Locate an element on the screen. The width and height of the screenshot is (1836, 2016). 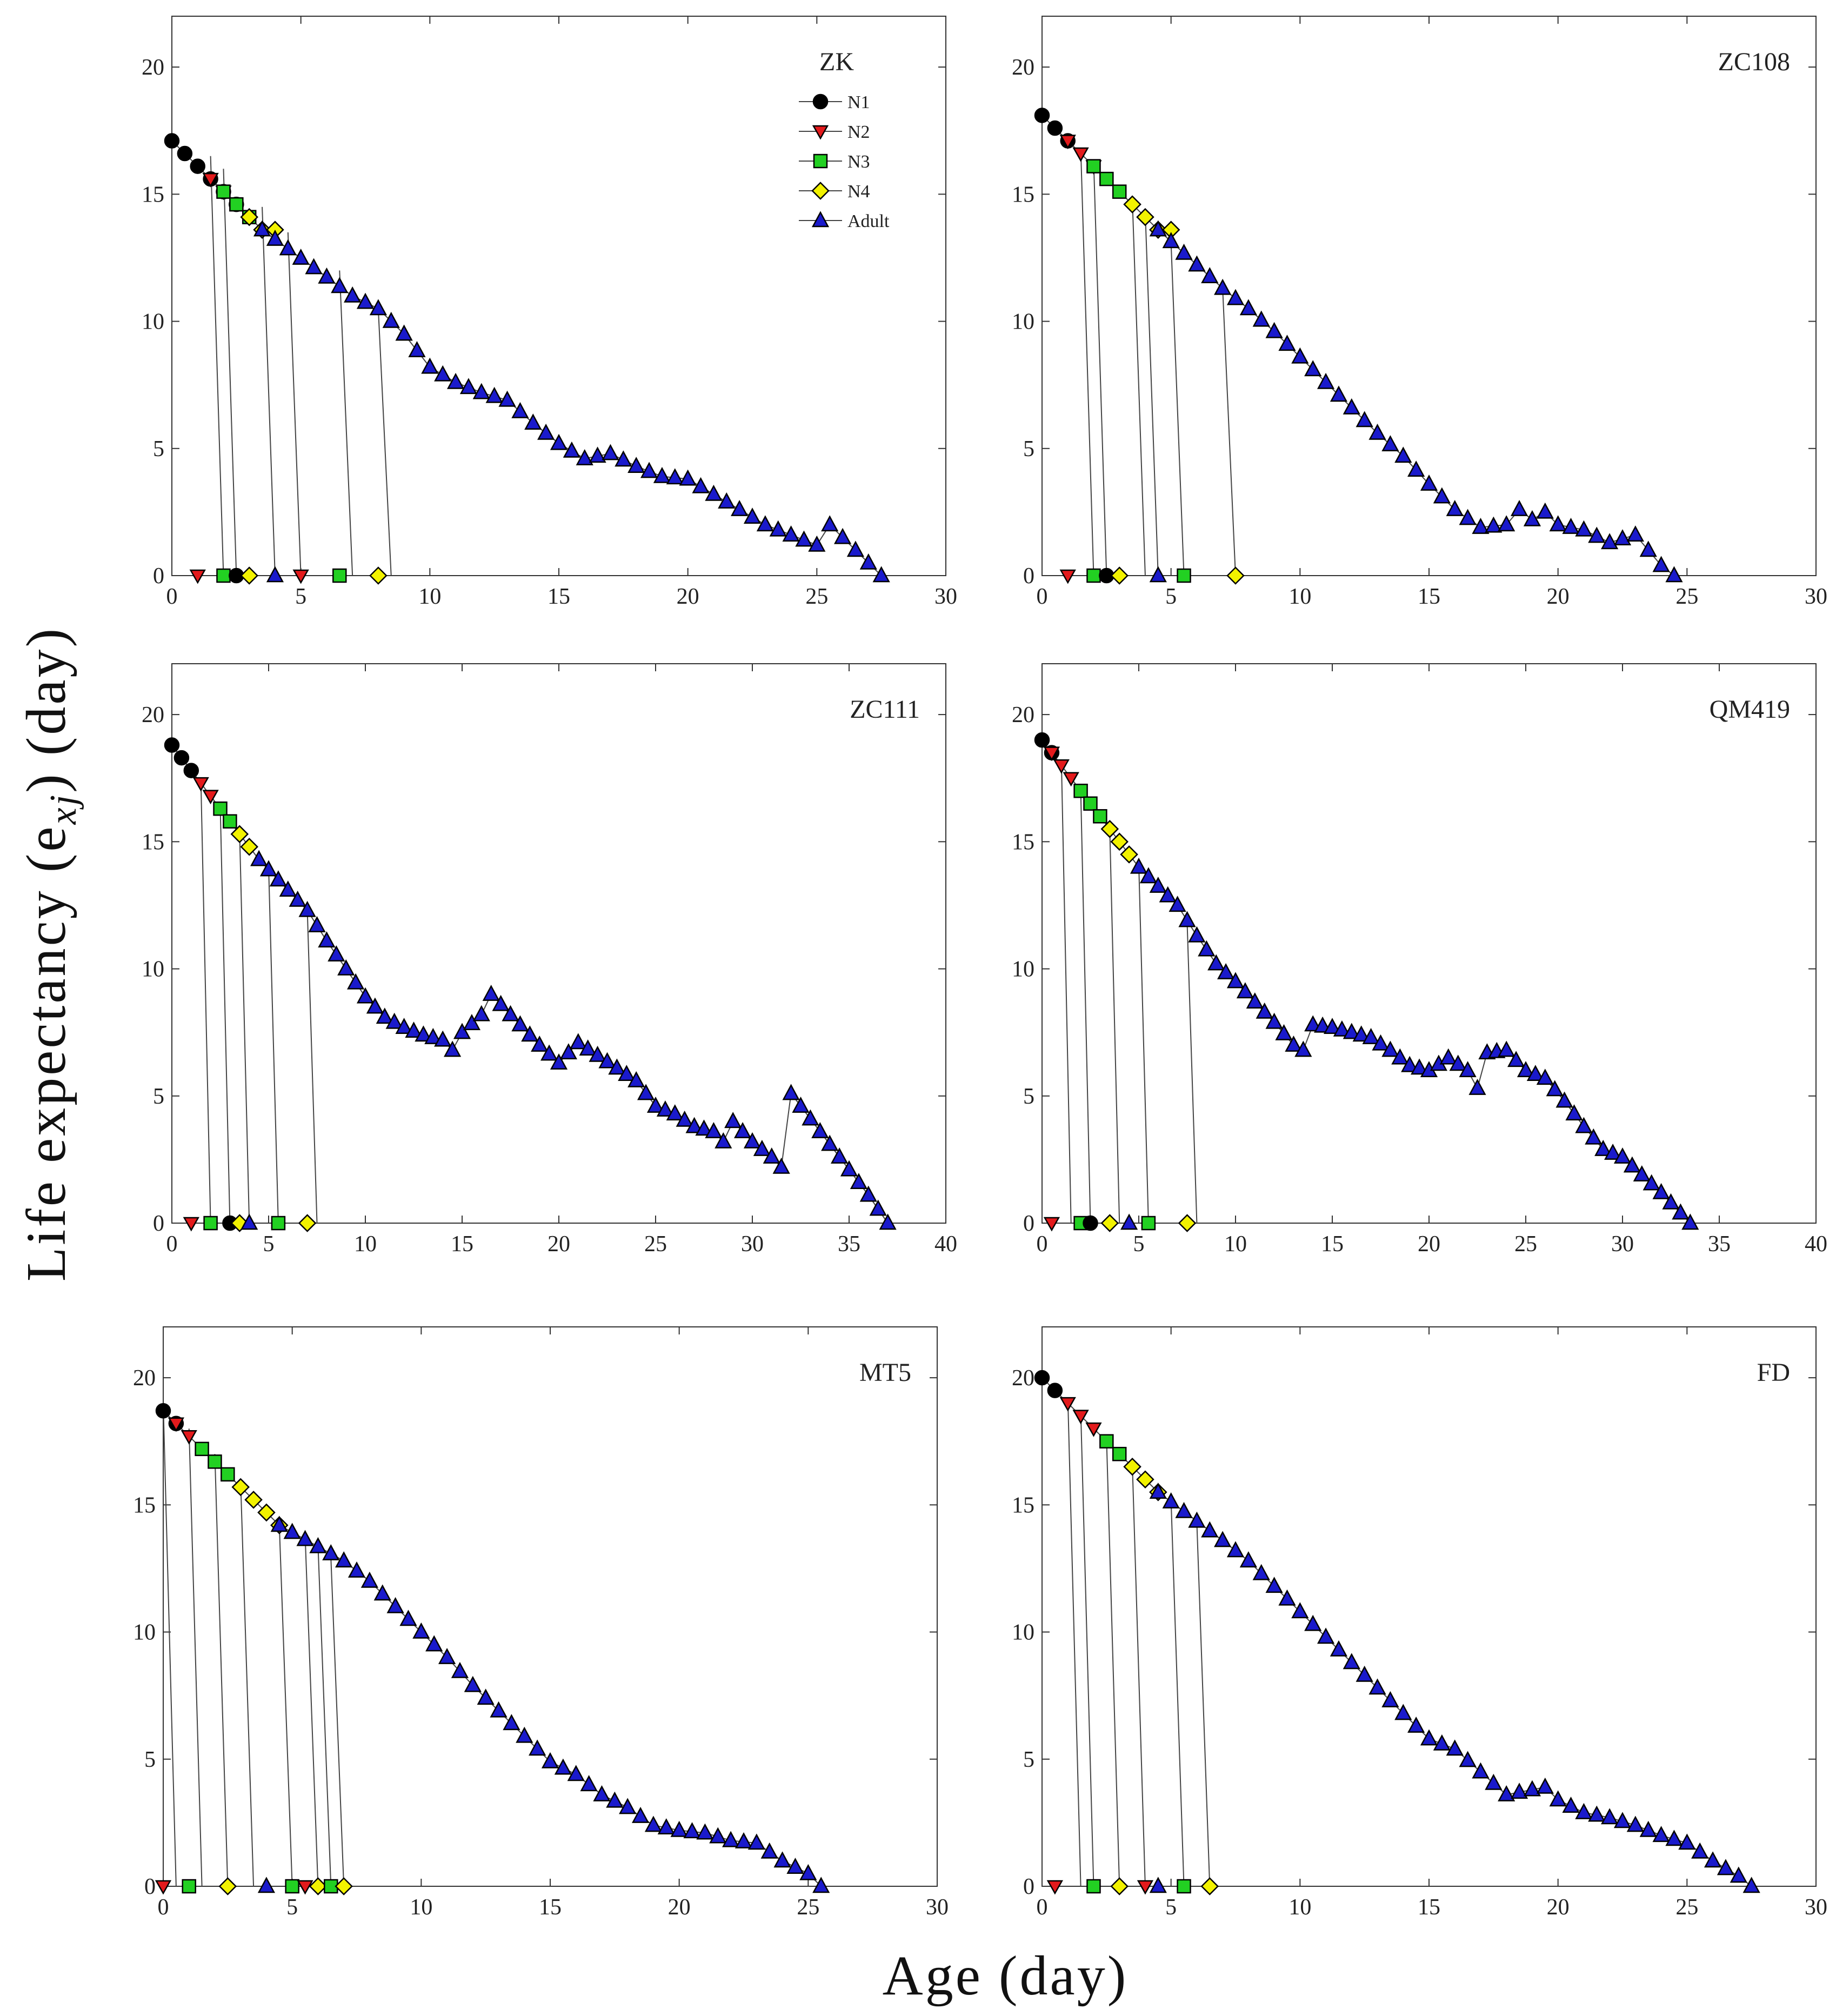
x-tick-label: 5 is located at coordinates (1171, 1907).